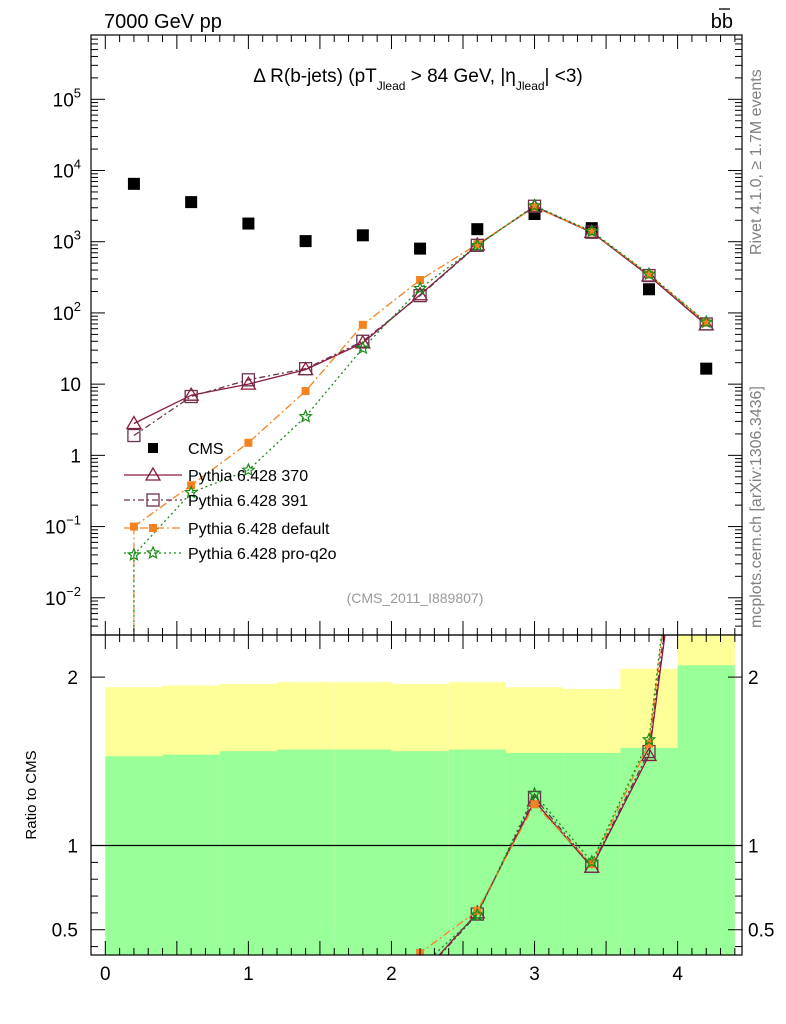 Image resolution: width=786 pixels, height=1024 pixels. What do you see at coordinates (67, 312) in the screenshot?
I see `y-tick-label: 10²` at bounding box center [67, 312].